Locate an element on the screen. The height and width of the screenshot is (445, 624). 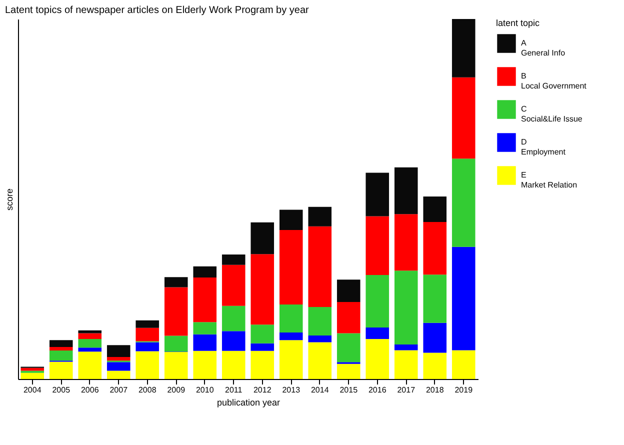
x-tick-label: 2005 is located at coordinates (61, 390).